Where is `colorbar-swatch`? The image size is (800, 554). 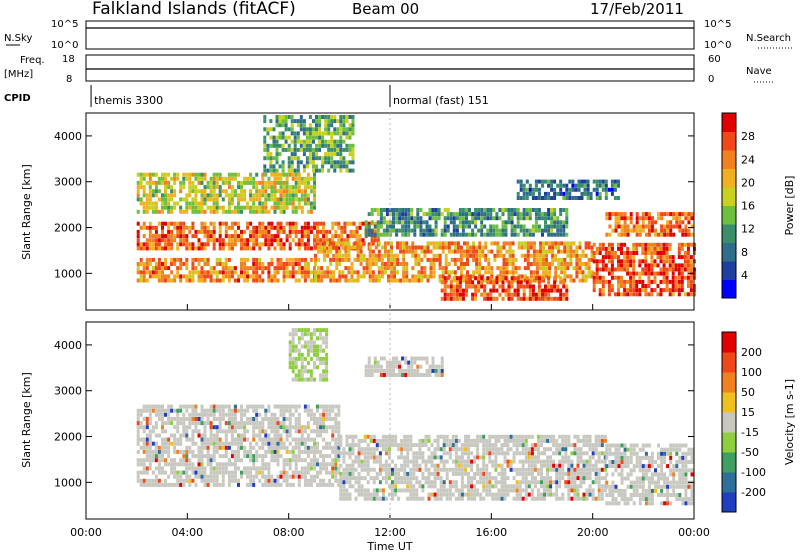 colorbar-swatch is located at coordinates (729, 159).